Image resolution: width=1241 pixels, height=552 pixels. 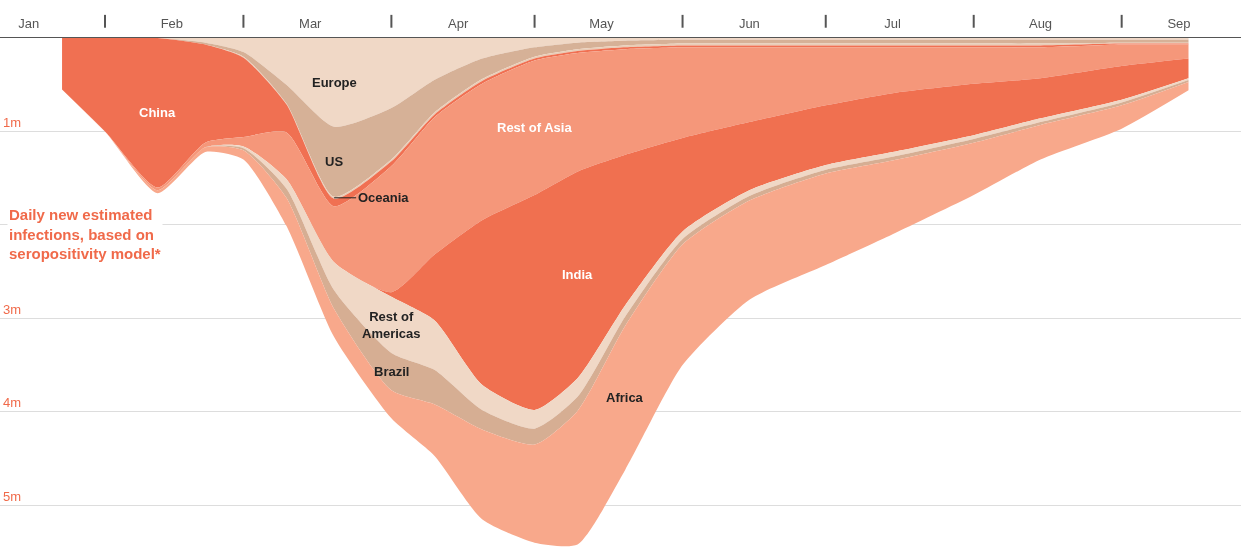 I want to click on series-label: Oceania, so click(x=384, y=197).